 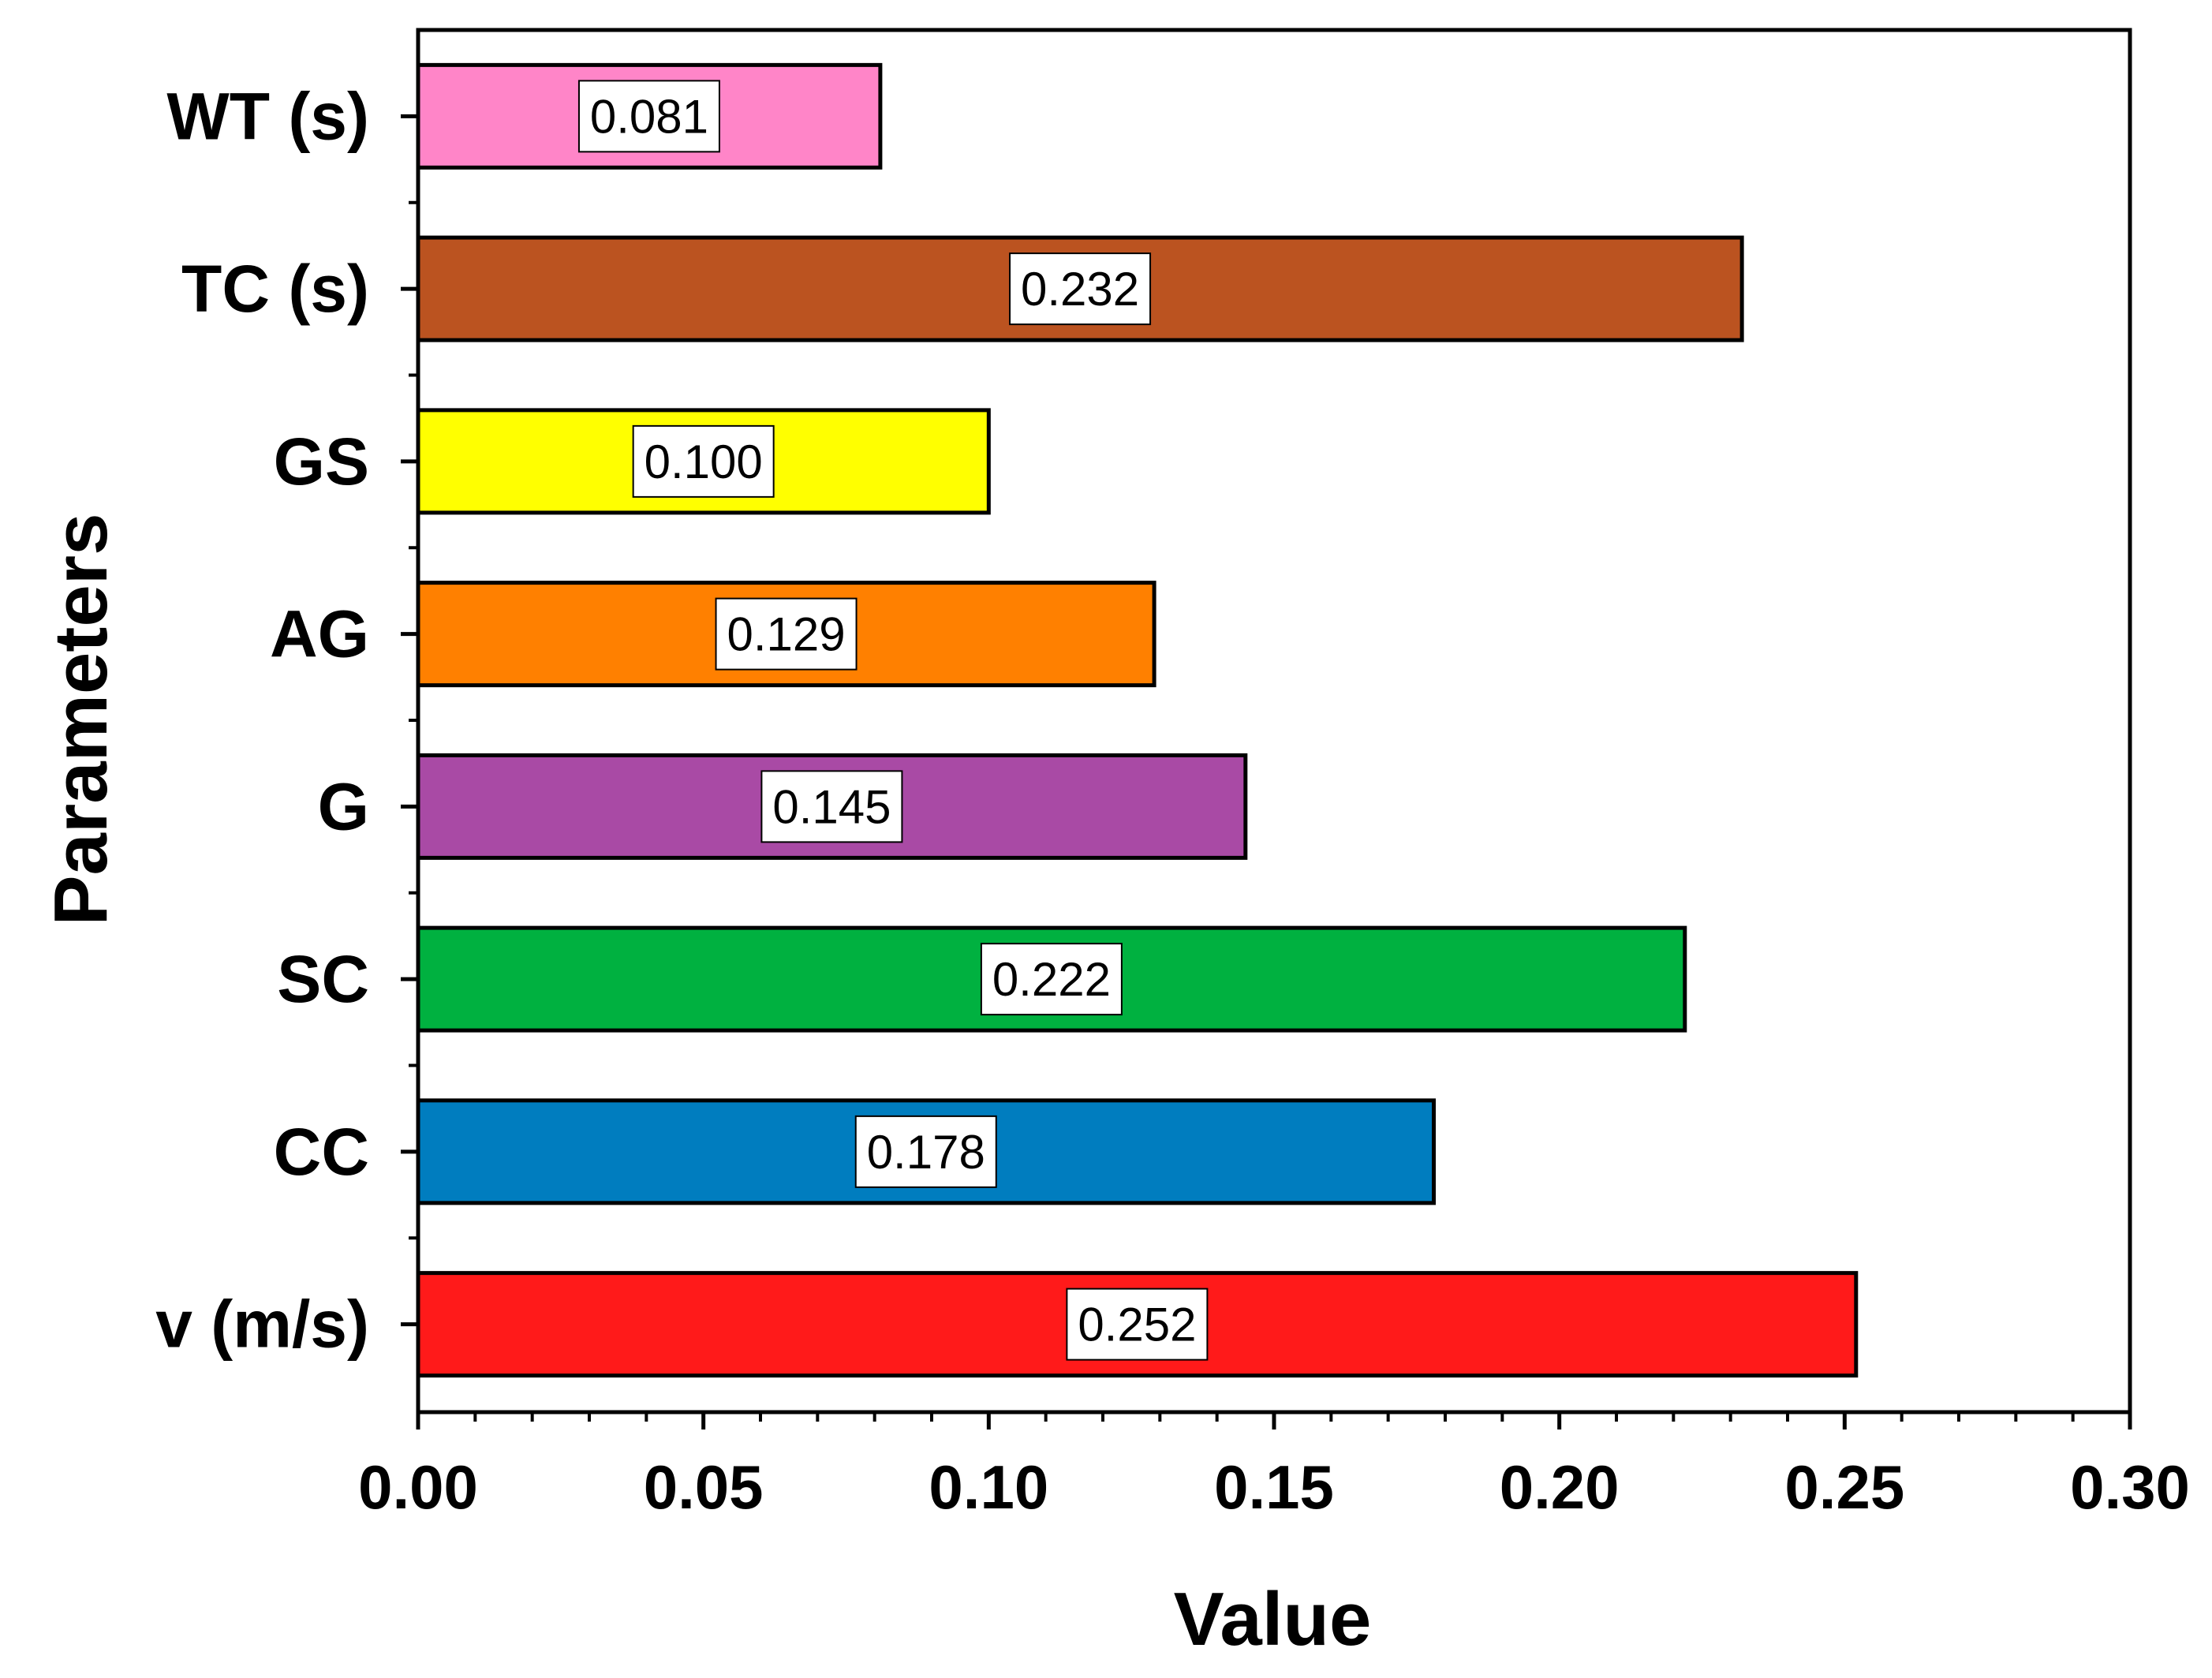 I want to click on category-label-5: G, so click(x=343, y=806).